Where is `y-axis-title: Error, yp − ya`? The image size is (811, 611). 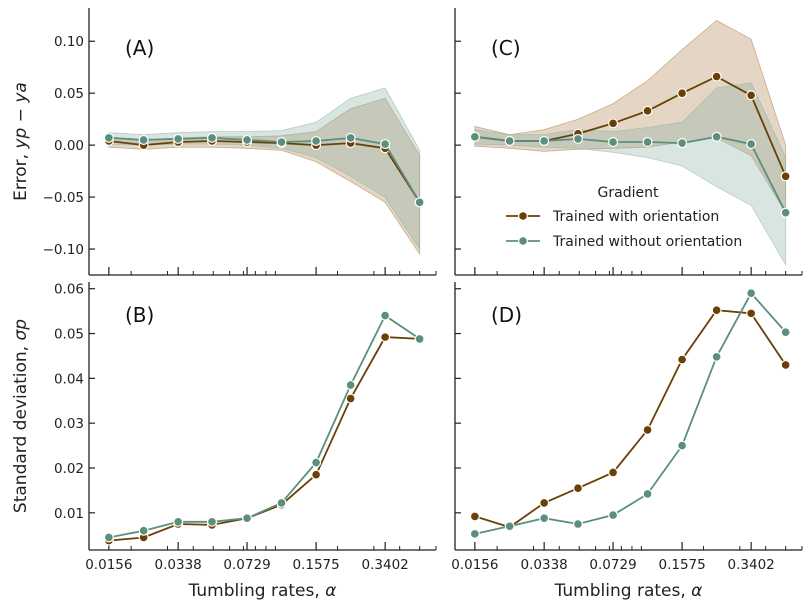 y-axis-title: Error, yp − ya is located at coordinates (21, 141).